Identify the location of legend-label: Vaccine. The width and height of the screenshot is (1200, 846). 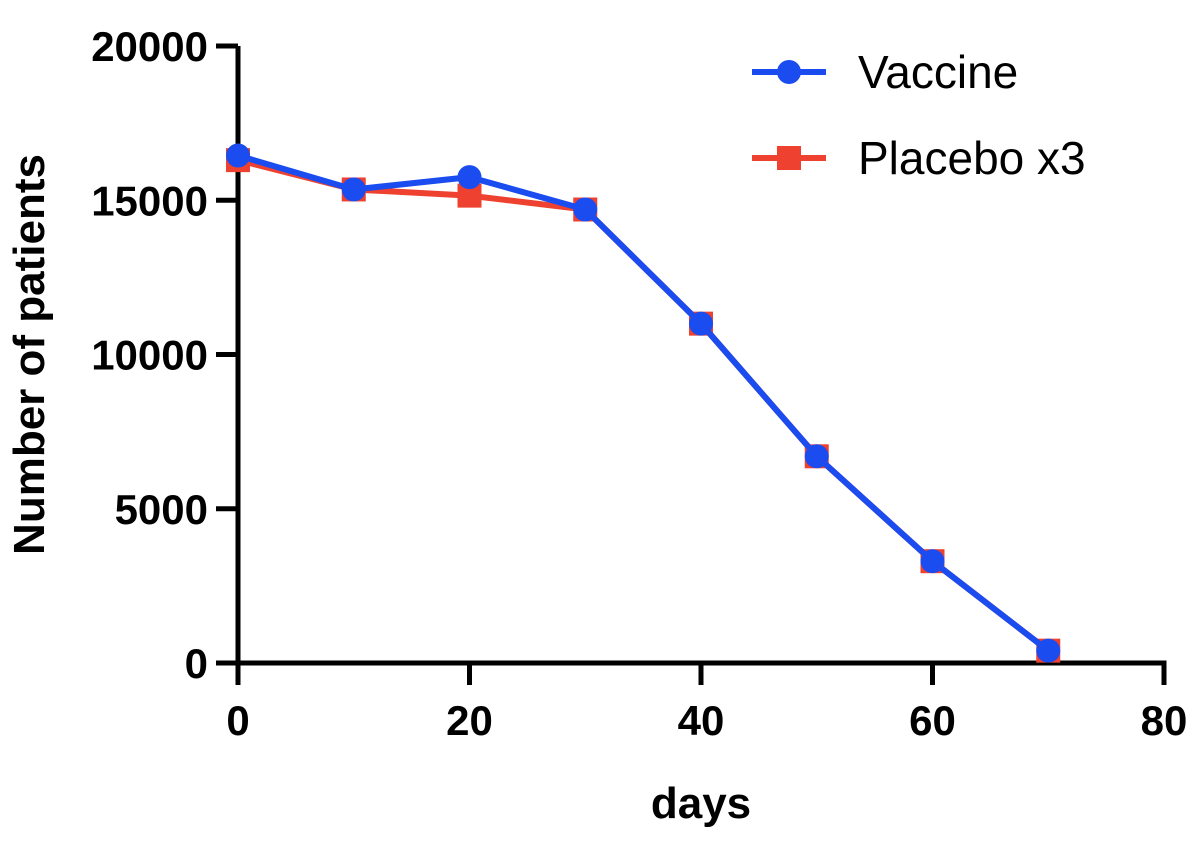
(938, 72).